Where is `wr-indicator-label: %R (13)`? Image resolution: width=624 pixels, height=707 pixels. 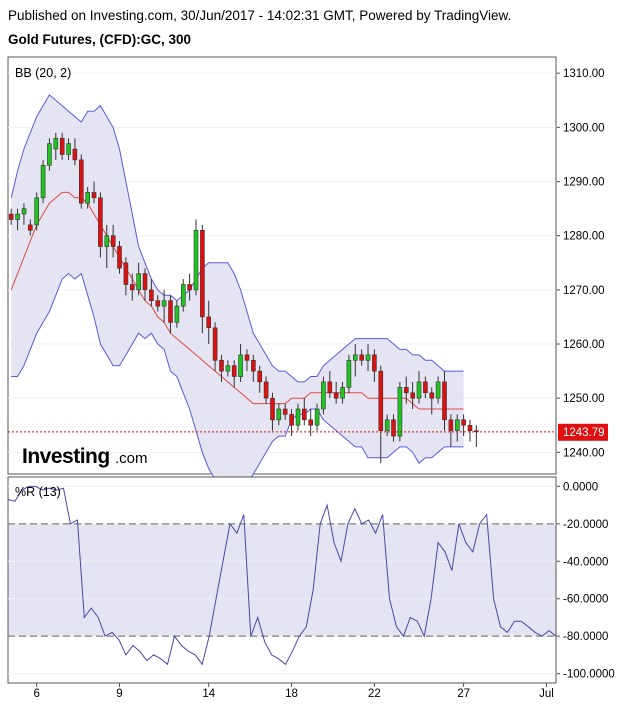
wr-indicator-label: %R (13) is located at coordinates (38, 492).